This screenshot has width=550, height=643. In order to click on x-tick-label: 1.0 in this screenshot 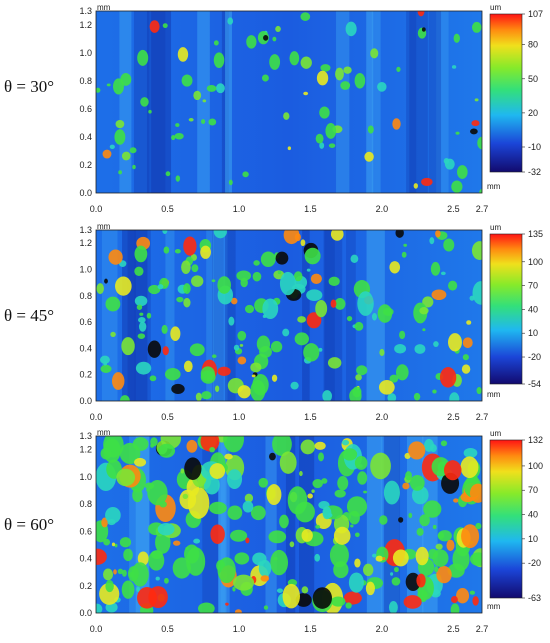, I will do `click(239, 209)`.